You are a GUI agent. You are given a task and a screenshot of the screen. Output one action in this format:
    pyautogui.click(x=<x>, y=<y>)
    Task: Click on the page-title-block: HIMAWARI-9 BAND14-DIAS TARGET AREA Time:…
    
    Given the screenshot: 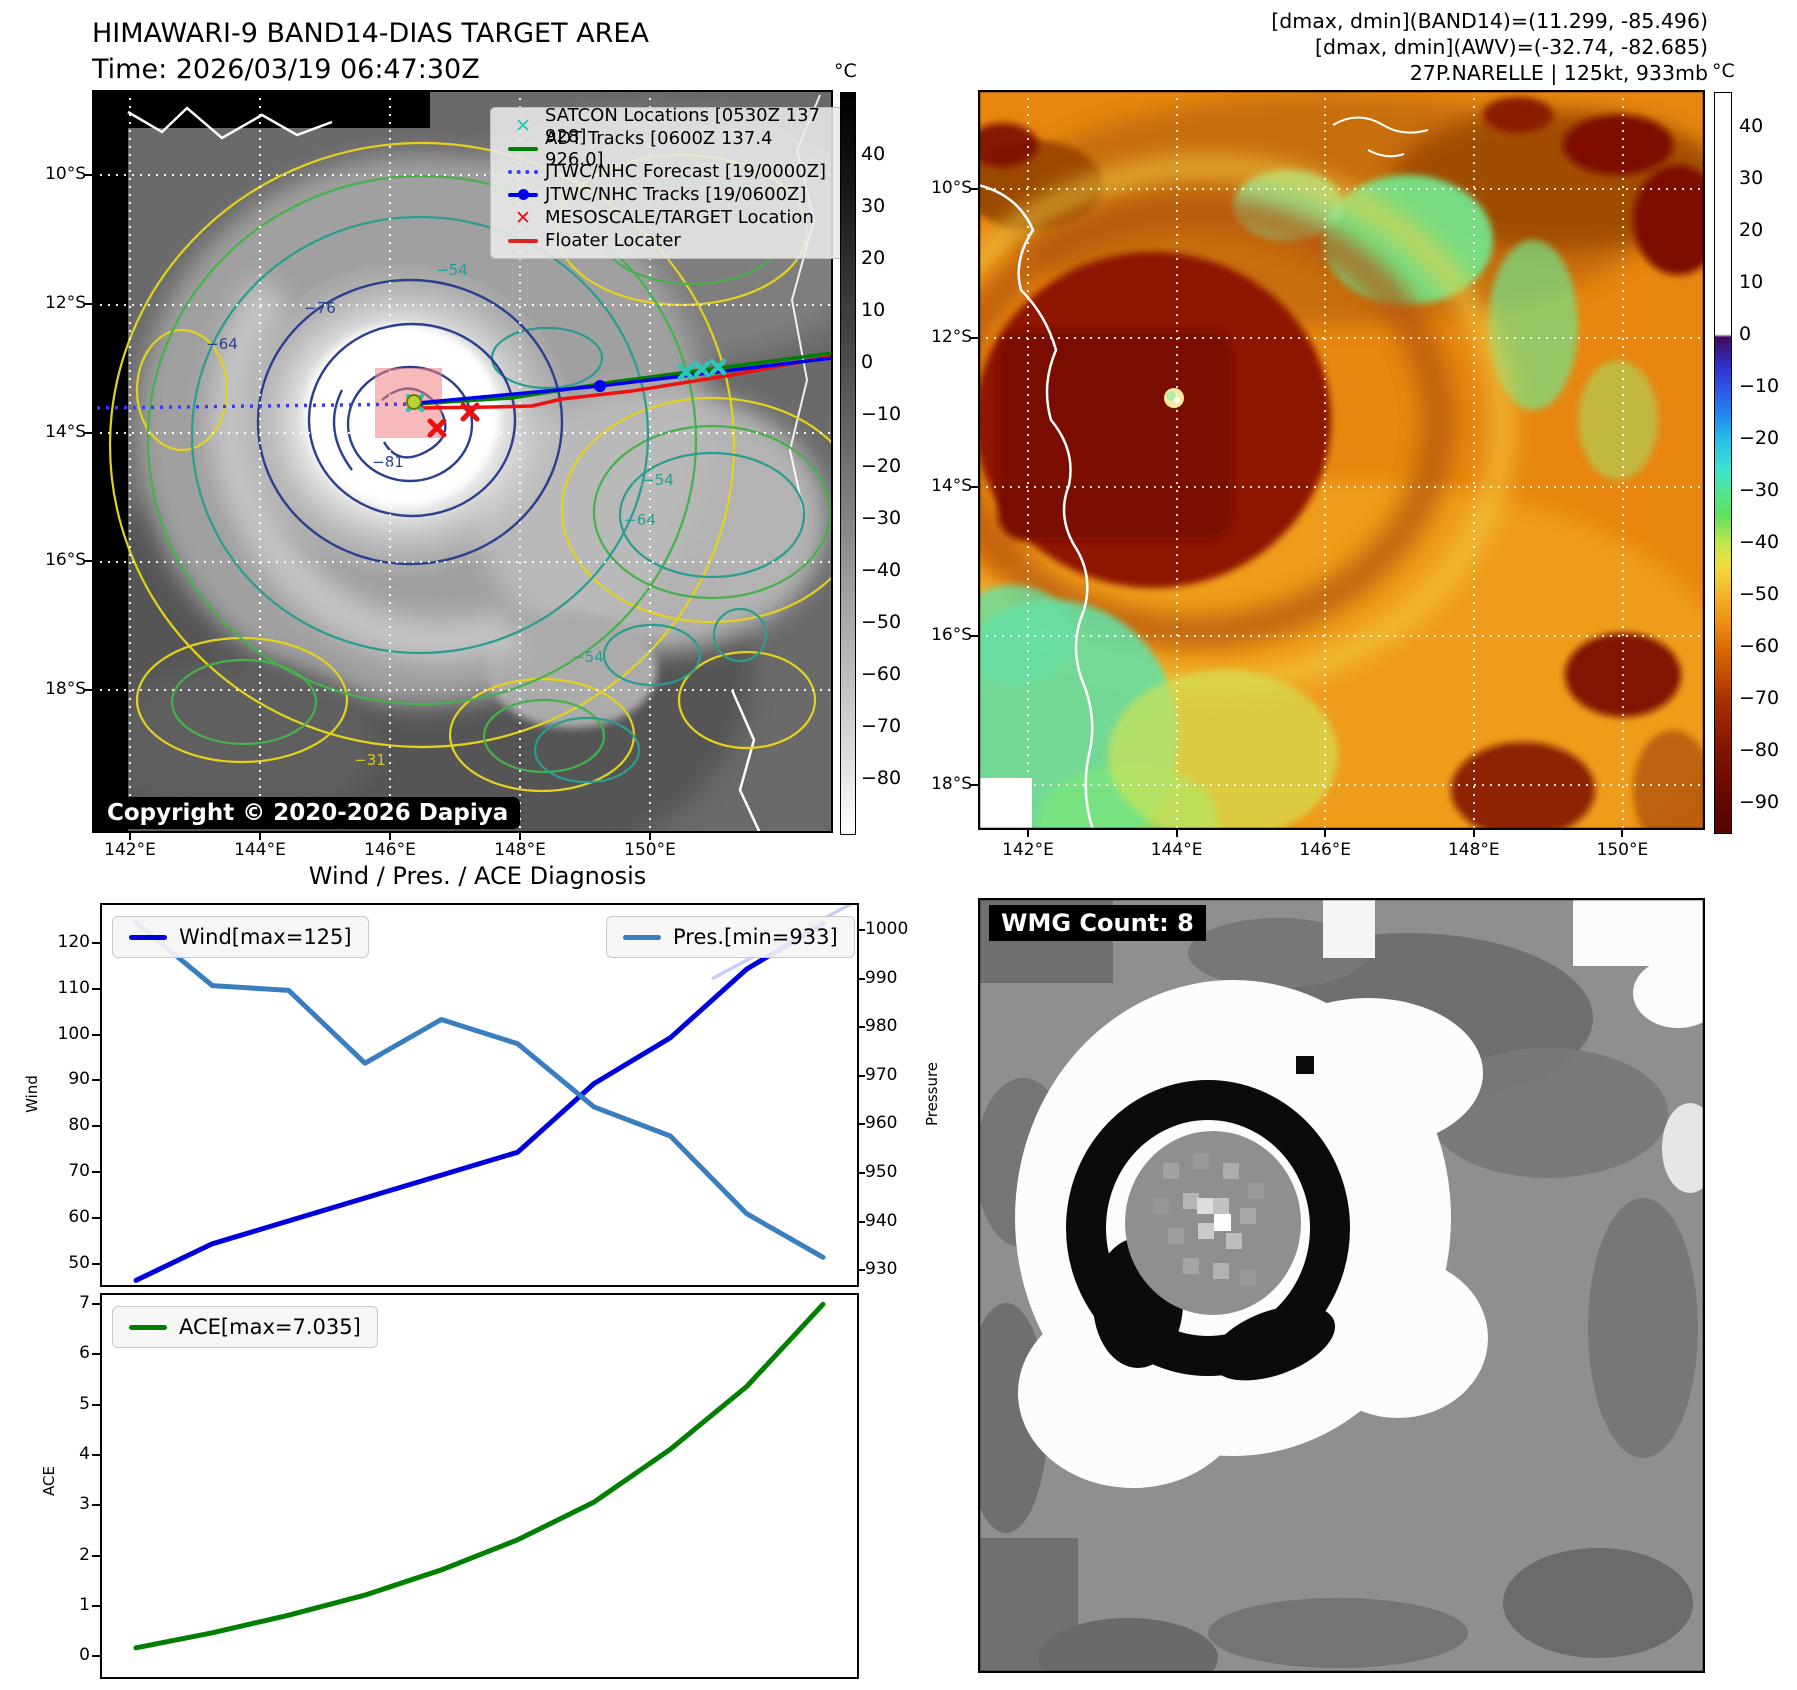 What is the action you would take?
    pyautogui.click(x=370, y=52)
    